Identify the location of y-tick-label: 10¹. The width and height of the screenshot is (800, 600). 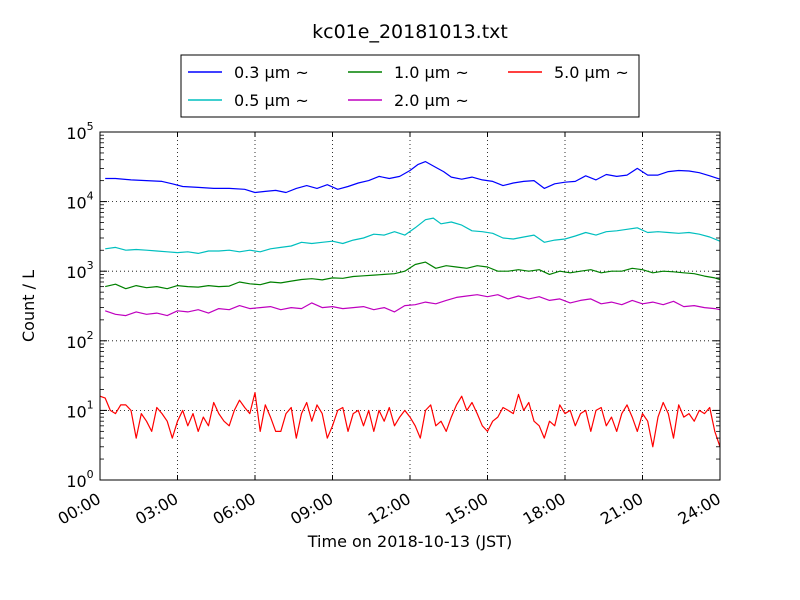
(79, 409).